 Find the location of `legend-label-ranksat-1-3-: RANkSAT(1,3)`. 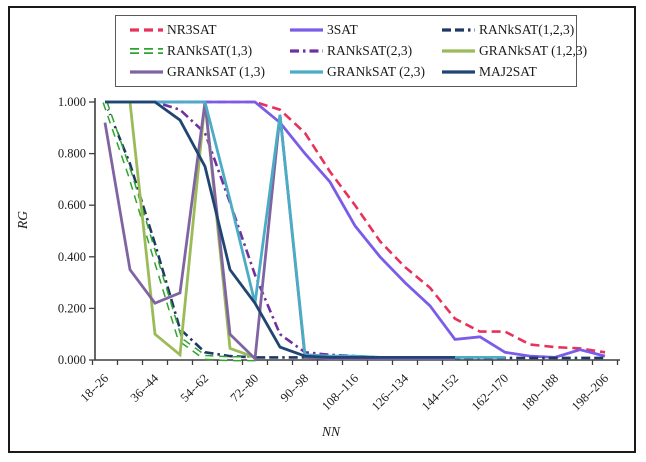

legend-label-ranksat-1-3-: RANkSAT(1,3) is located at coordinates (210, 50).